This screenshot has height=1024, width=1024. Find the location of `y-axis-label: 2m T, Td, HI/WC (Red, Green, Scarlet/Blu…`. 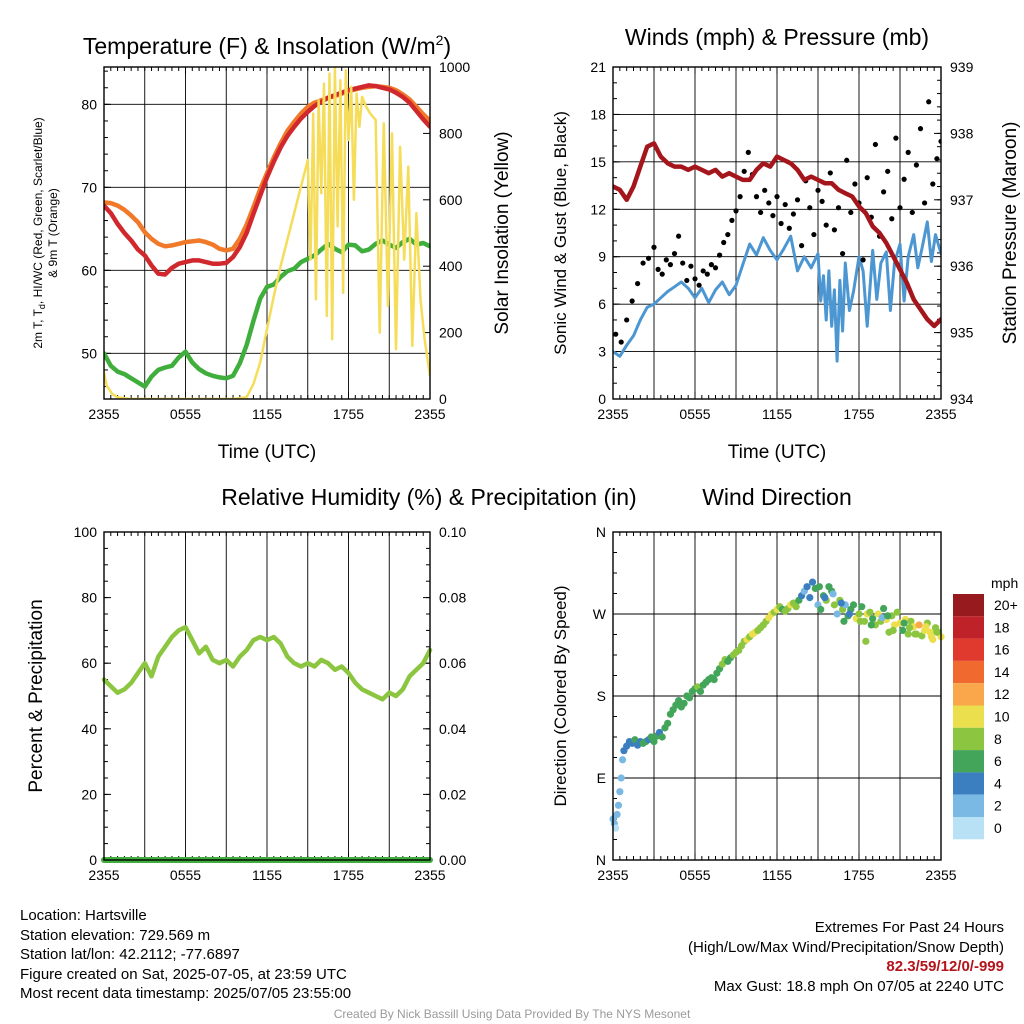

y-axis-label: 2m T, Td, HI/WC (Red, Green, Scarlet/Blu… is located at coordinates (39, 232).